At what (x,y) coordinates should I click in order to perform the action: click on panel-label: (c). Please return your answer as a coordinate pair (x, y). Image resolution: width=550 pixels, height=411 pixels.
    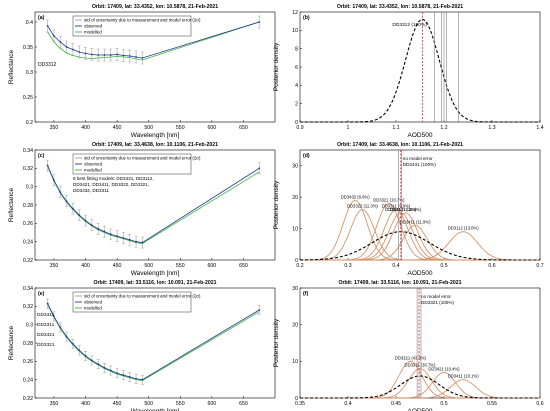
    Looking at the image, I should click on (41, 156).